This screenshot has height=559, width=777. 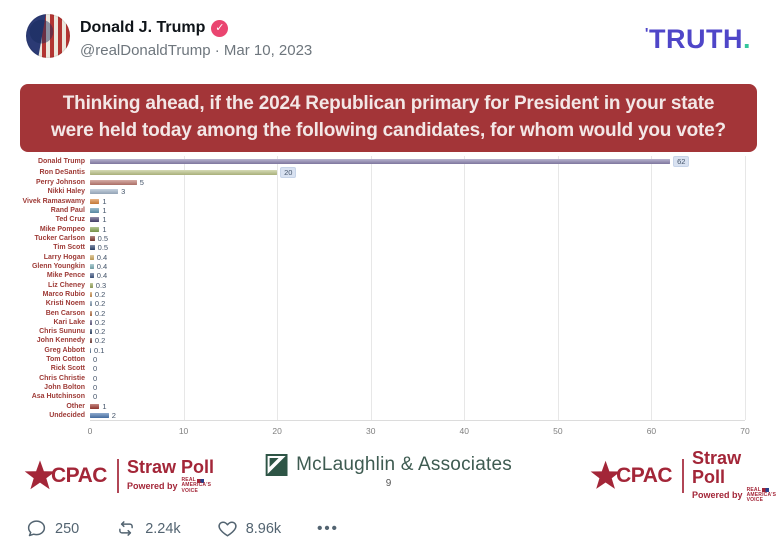 I want to click on bar-value: 2, so click(x=113, y=415).